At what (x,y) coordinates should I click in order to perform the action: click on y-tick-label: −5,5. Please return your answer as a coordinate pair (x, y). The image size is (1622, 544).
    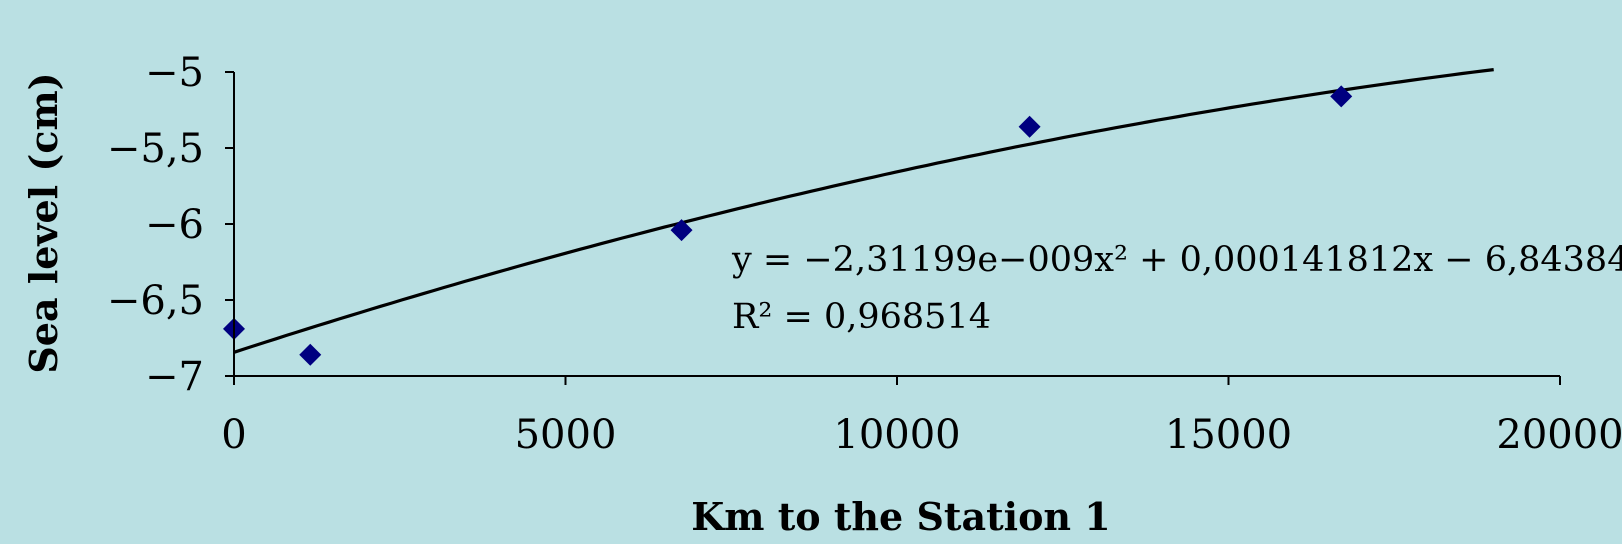
    Looking at the image, I should click on (155, 149).